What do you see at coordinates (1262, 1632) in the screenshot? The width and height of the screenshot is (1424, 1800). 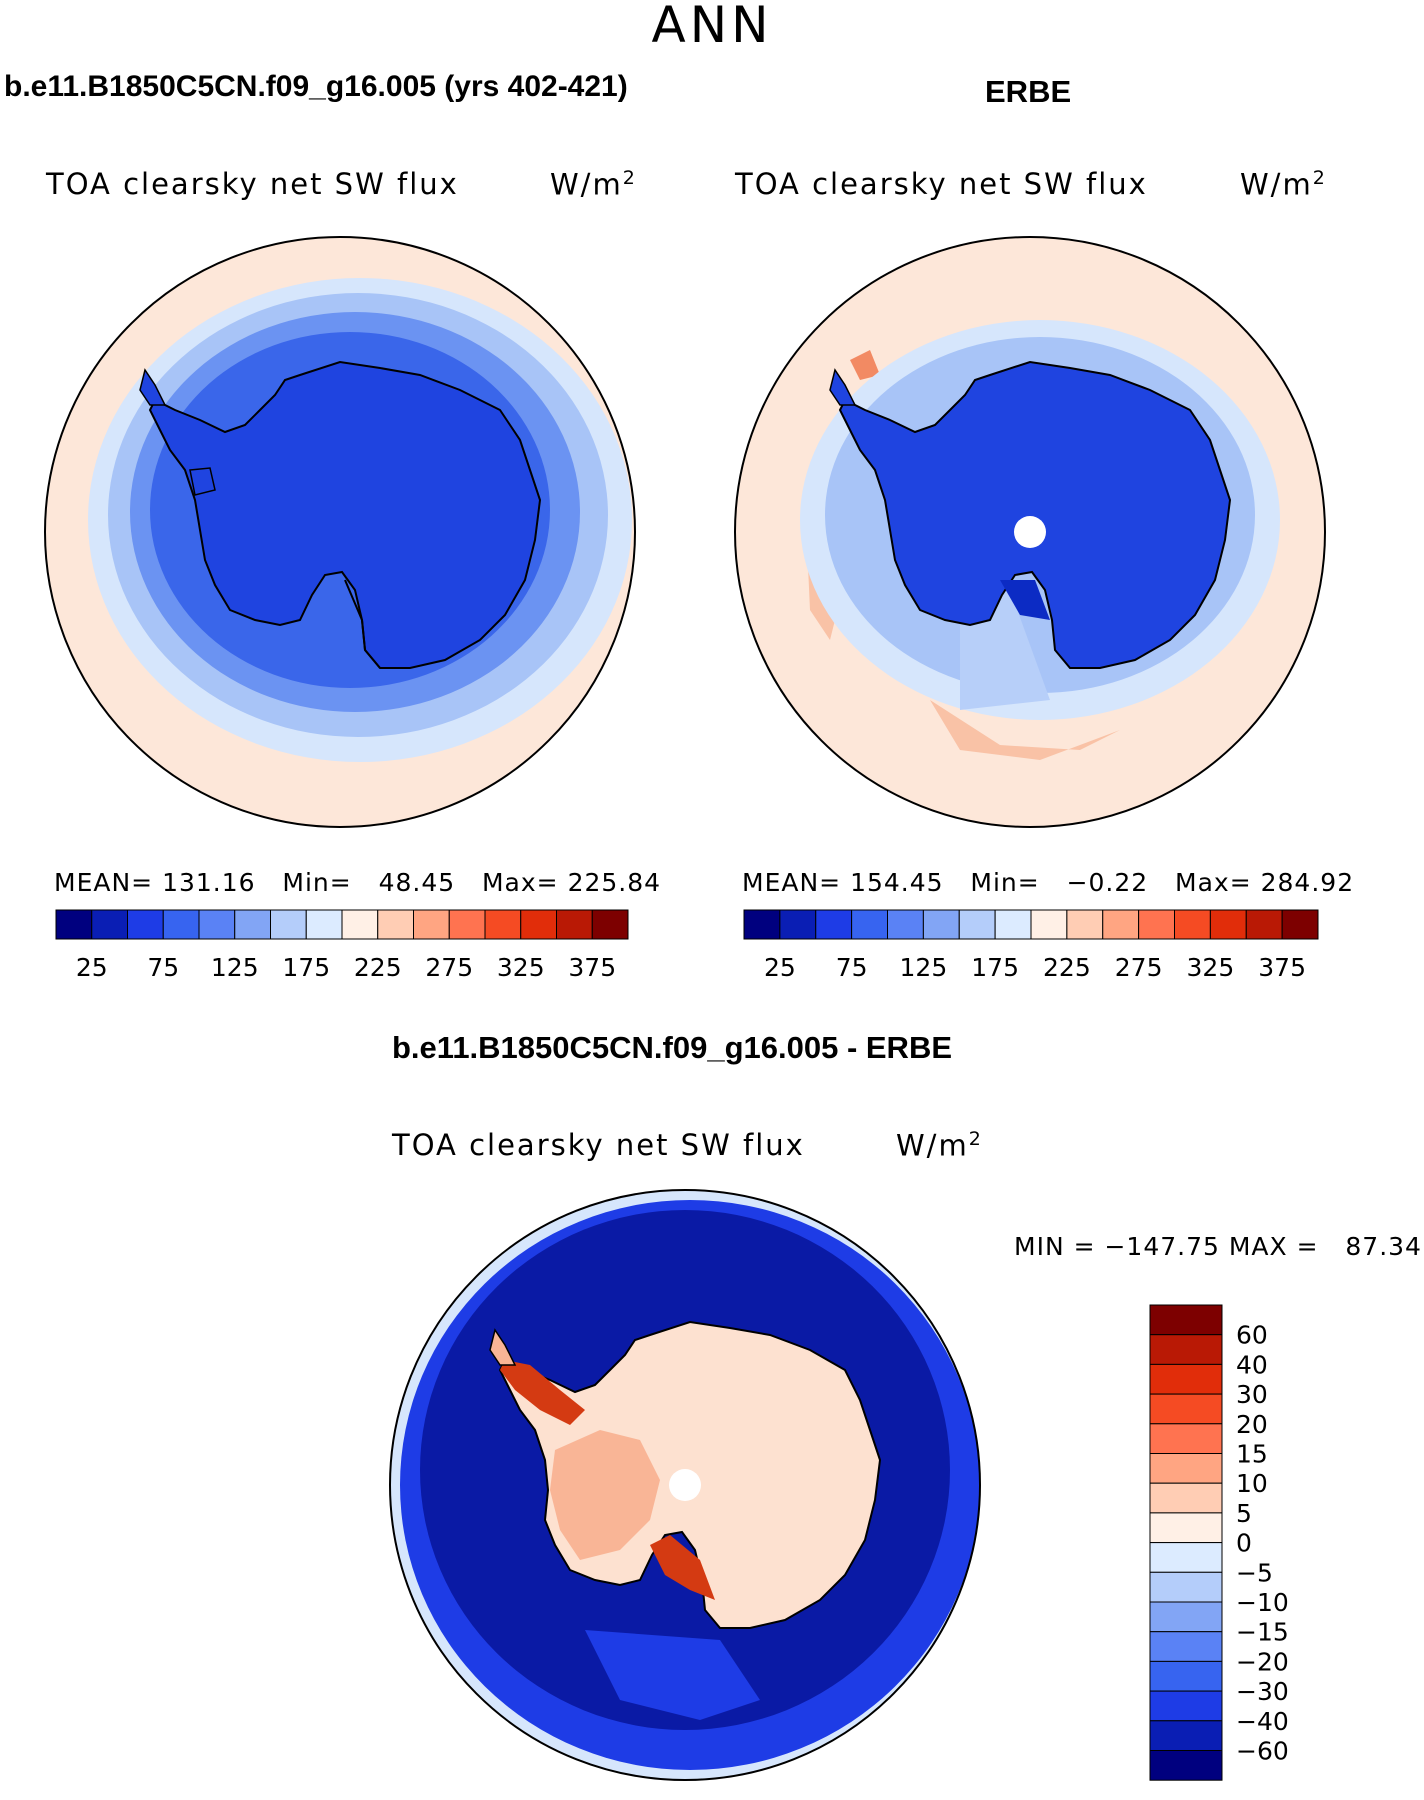 I see `colorbar-diff-label: −15` at bounding box center [1262, 1632].